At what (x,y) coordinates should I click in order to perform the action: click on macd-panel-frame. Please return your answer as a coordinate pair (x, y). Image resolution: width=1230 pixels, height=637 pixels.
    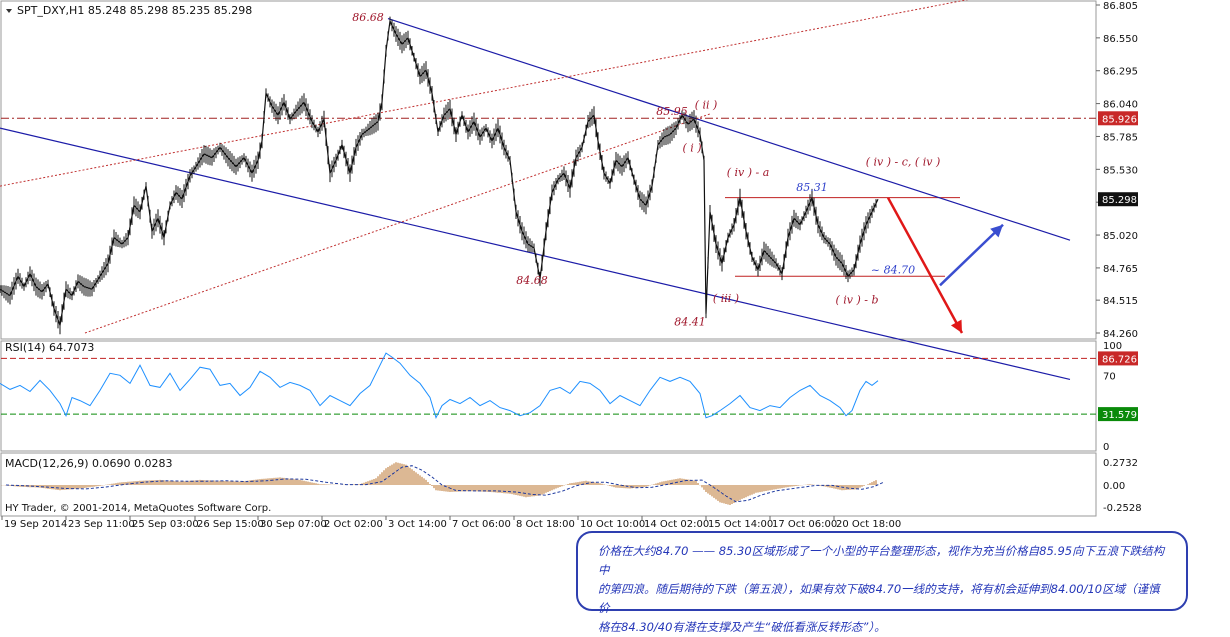
    Looking at the image, I should click on (548, 484).